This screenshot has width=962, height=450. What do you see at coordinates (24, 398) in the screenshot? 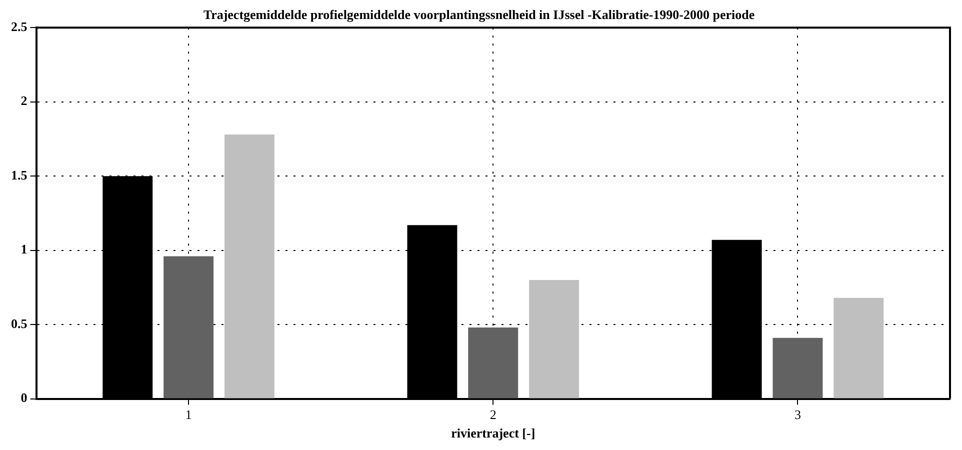
I see `y-tick-label: 0` at bounding box center [24, 398].